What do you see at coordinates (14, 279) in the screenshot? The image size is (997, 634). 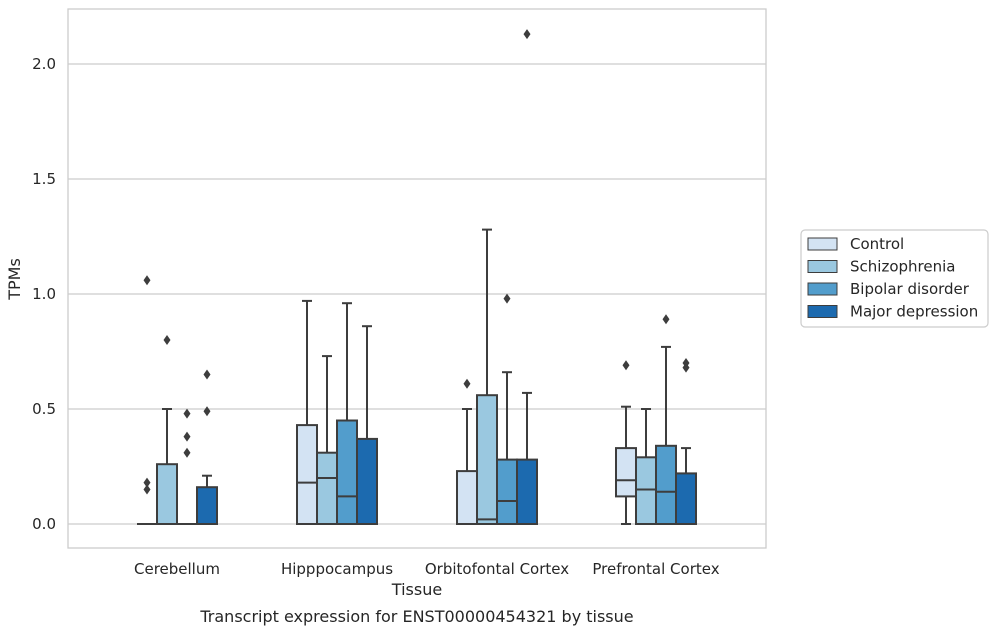 I see `y-axis-label: TPMs` at bounding box center [14, 279].